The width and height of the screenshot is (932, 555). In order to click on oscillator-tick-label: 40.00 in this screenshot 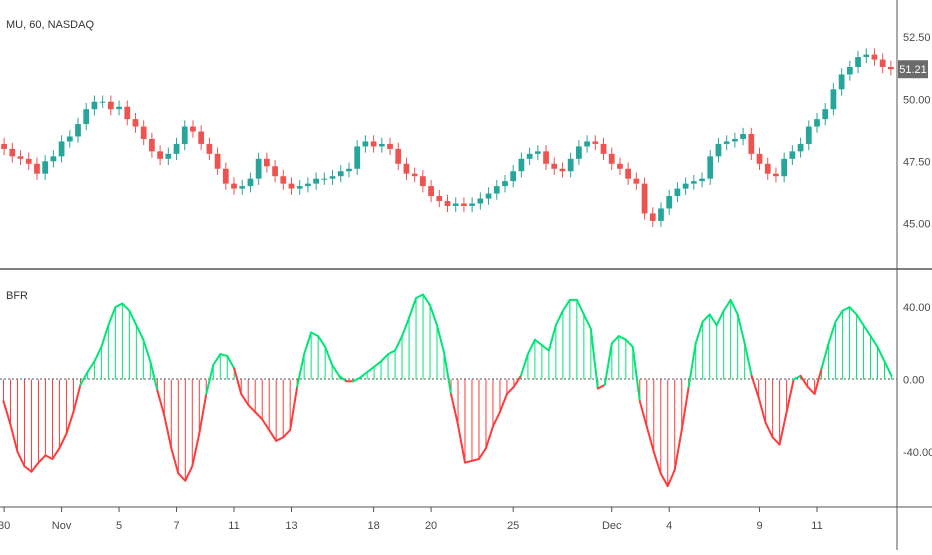, I will do `click(917, 308)`.